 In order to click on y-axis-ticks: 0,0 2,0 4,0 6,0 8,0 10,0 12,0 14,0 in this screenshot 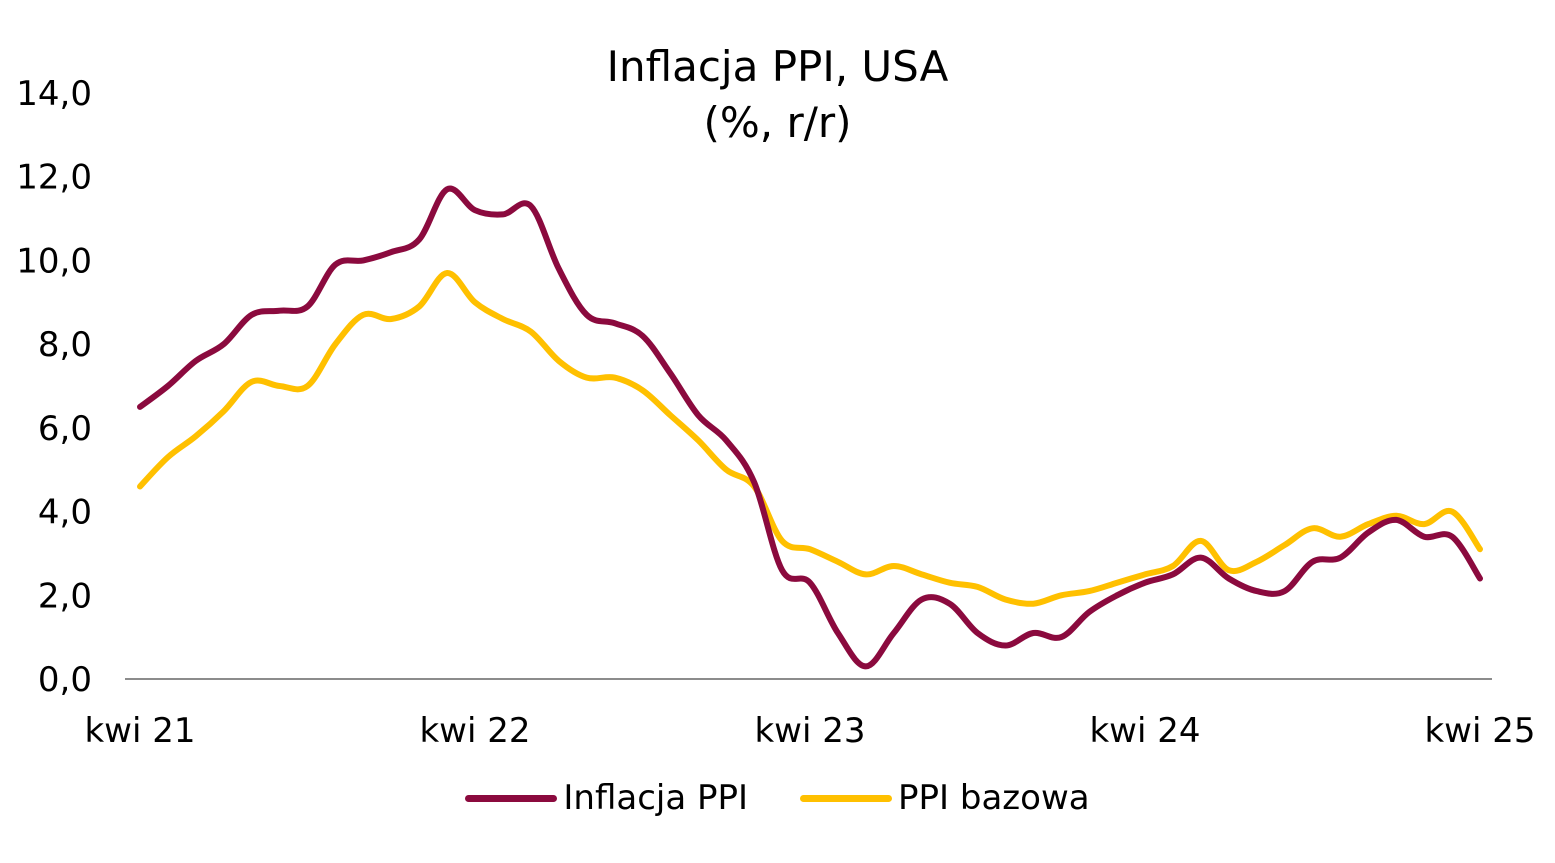, I will do `click(54, 387)`.